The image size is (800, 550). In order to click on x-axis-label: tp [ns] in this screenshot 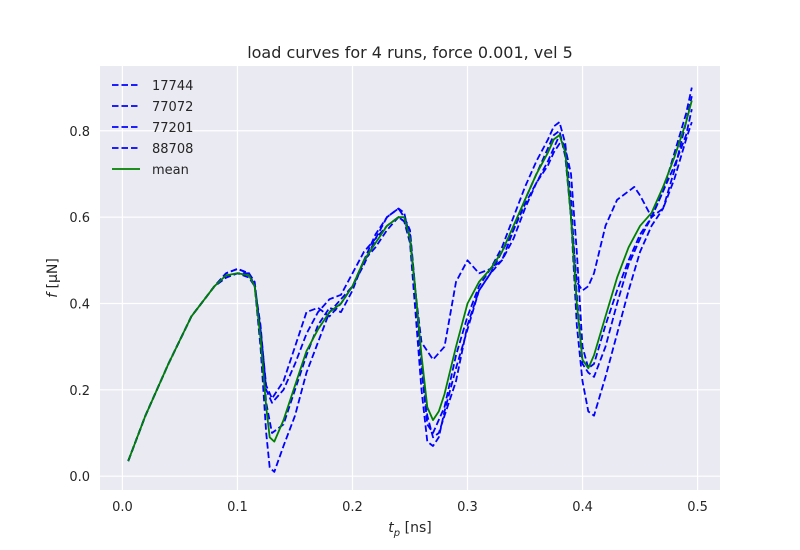, I will do `click(409, 529)`.